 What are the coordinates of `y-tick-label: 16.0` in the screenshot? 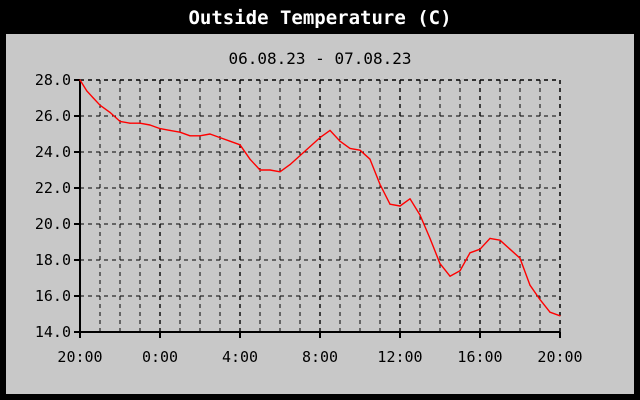 It's located at (53, 296).